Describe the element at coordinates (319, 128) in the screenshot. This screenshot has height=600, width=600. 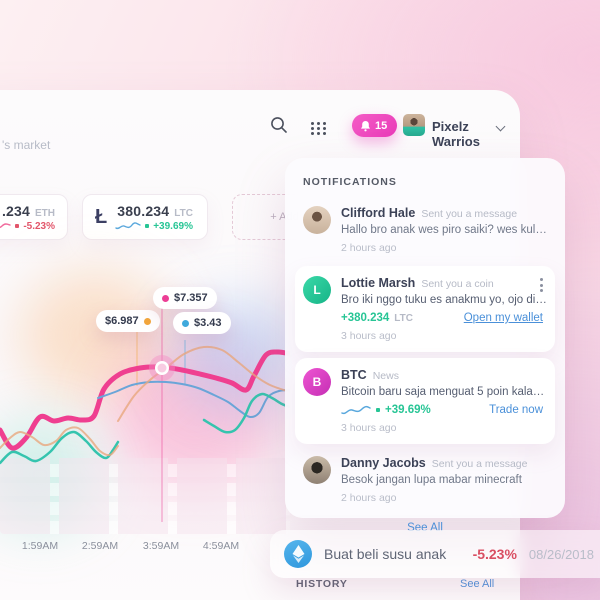
I see `apps-grid-icon` at that location.